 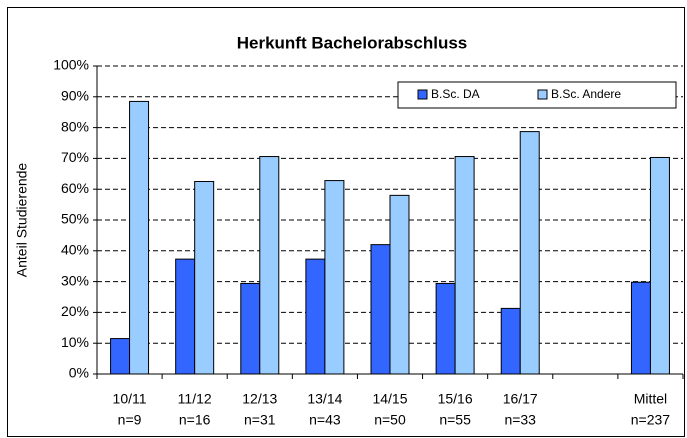 I want to click on y-tick-label: 40%, so click(x=75, y=250).